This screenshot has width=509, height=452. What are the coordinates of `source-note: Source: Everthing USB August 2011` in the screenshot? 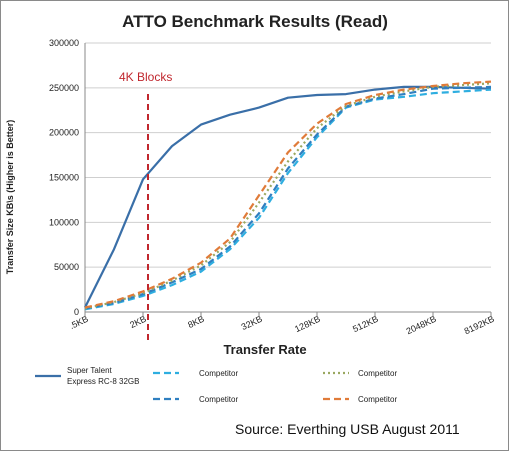 It's located at (347, 429).